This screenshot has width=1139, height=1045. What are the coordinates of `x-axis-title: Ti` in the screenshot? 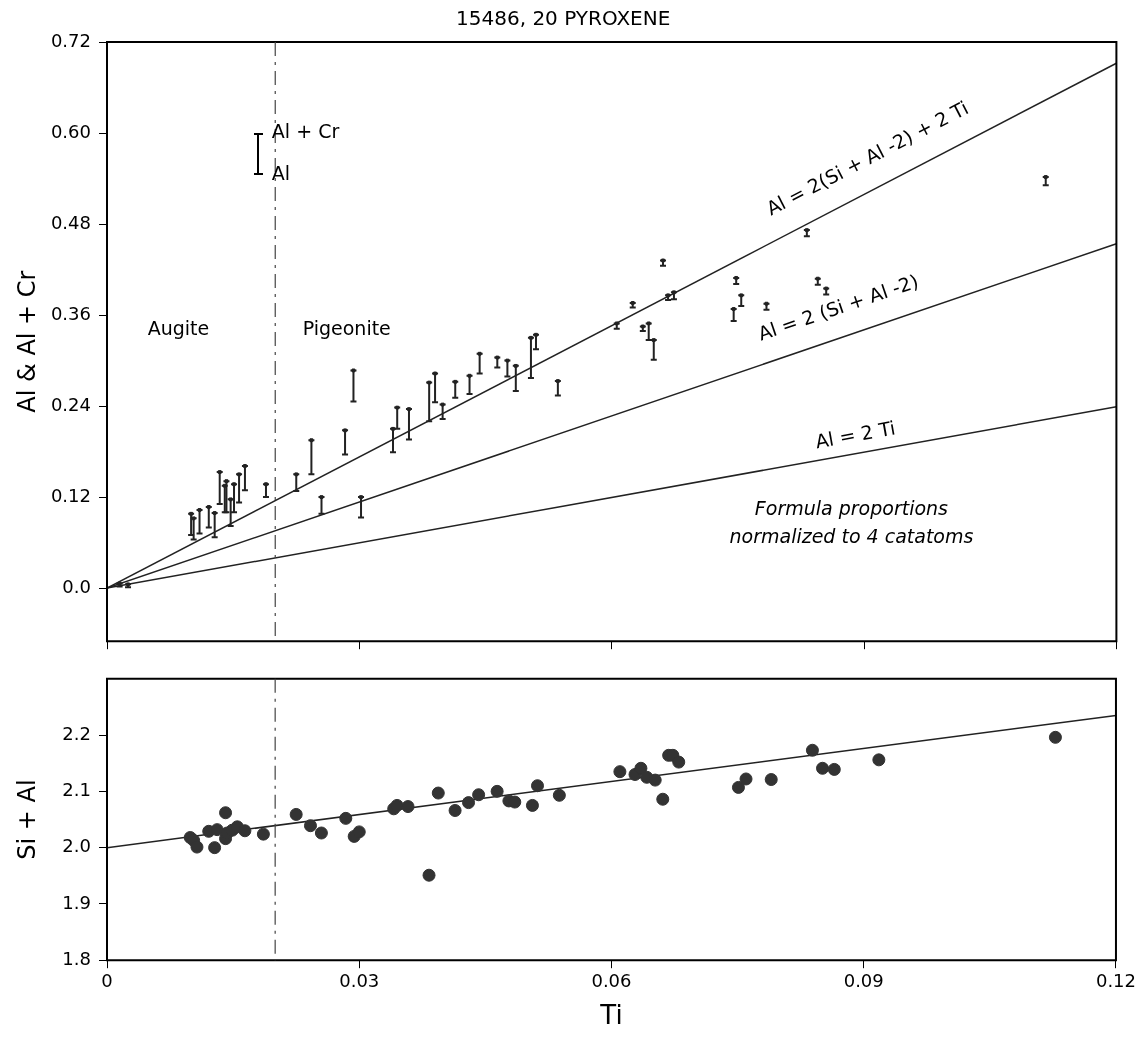 It's located at (611, 1015).